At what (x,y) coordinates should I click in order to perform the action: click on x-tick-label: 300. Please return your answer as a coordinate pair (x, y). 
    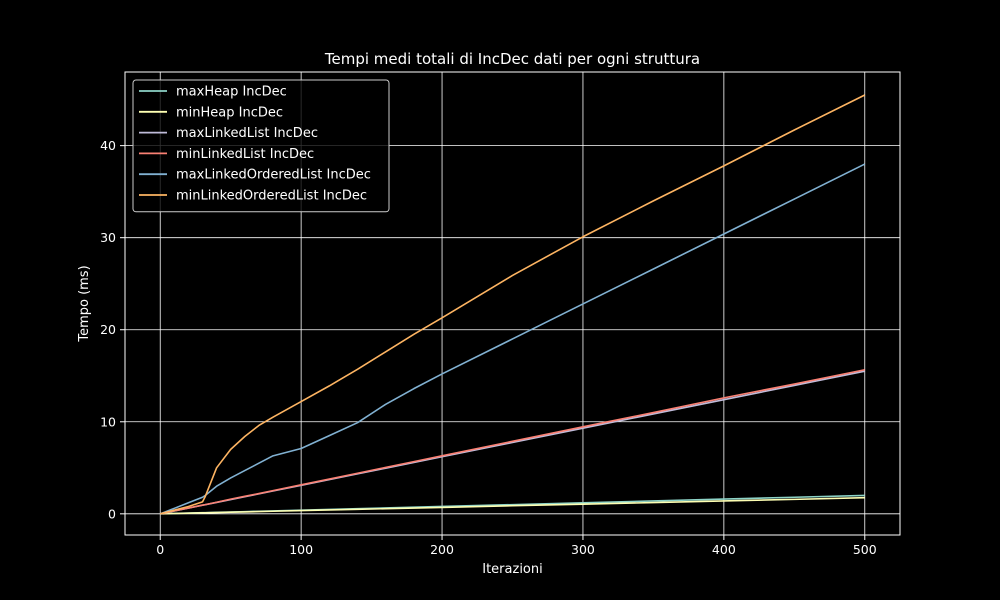
    Looking at the image, I should click on (583, 549).